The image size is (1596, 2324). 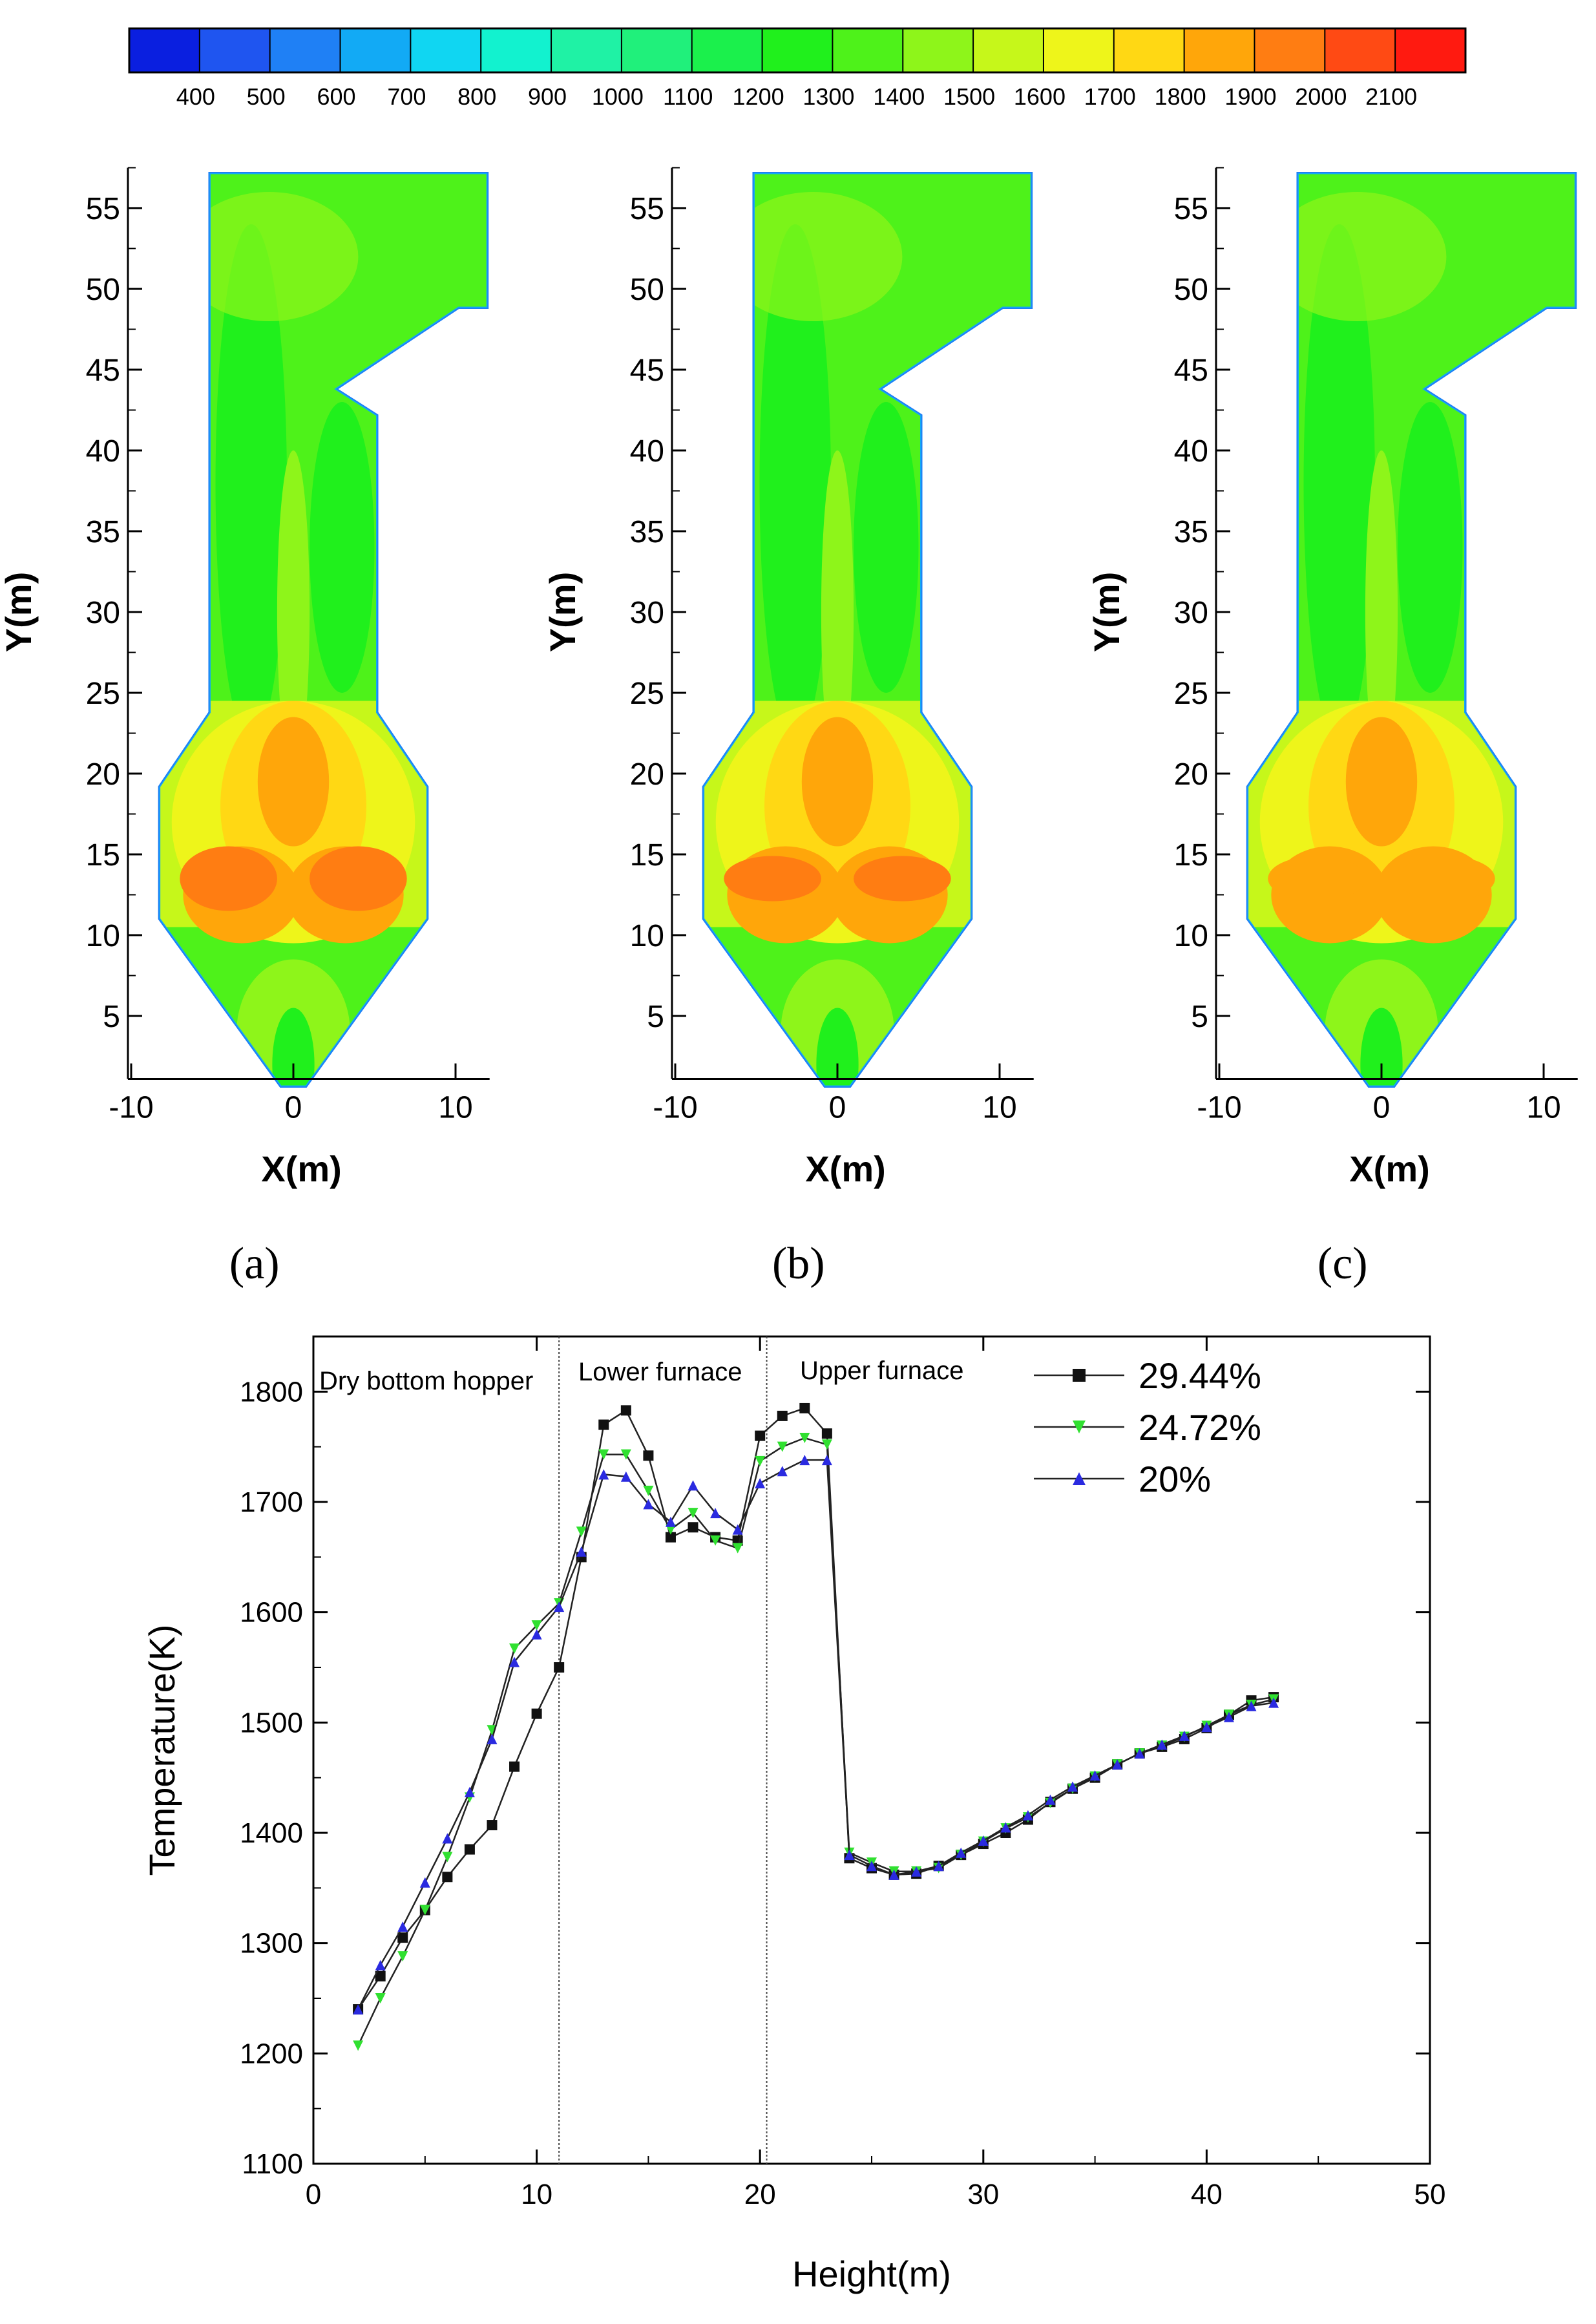 What do you see at coordinates (788, 728) in the screenshot?
I see `contour-panel: 5 10 15 20 25 30 35 40 45 50 55 -10 0 10 X(m) Y(m) (b)` at bounding box center [788, 728].